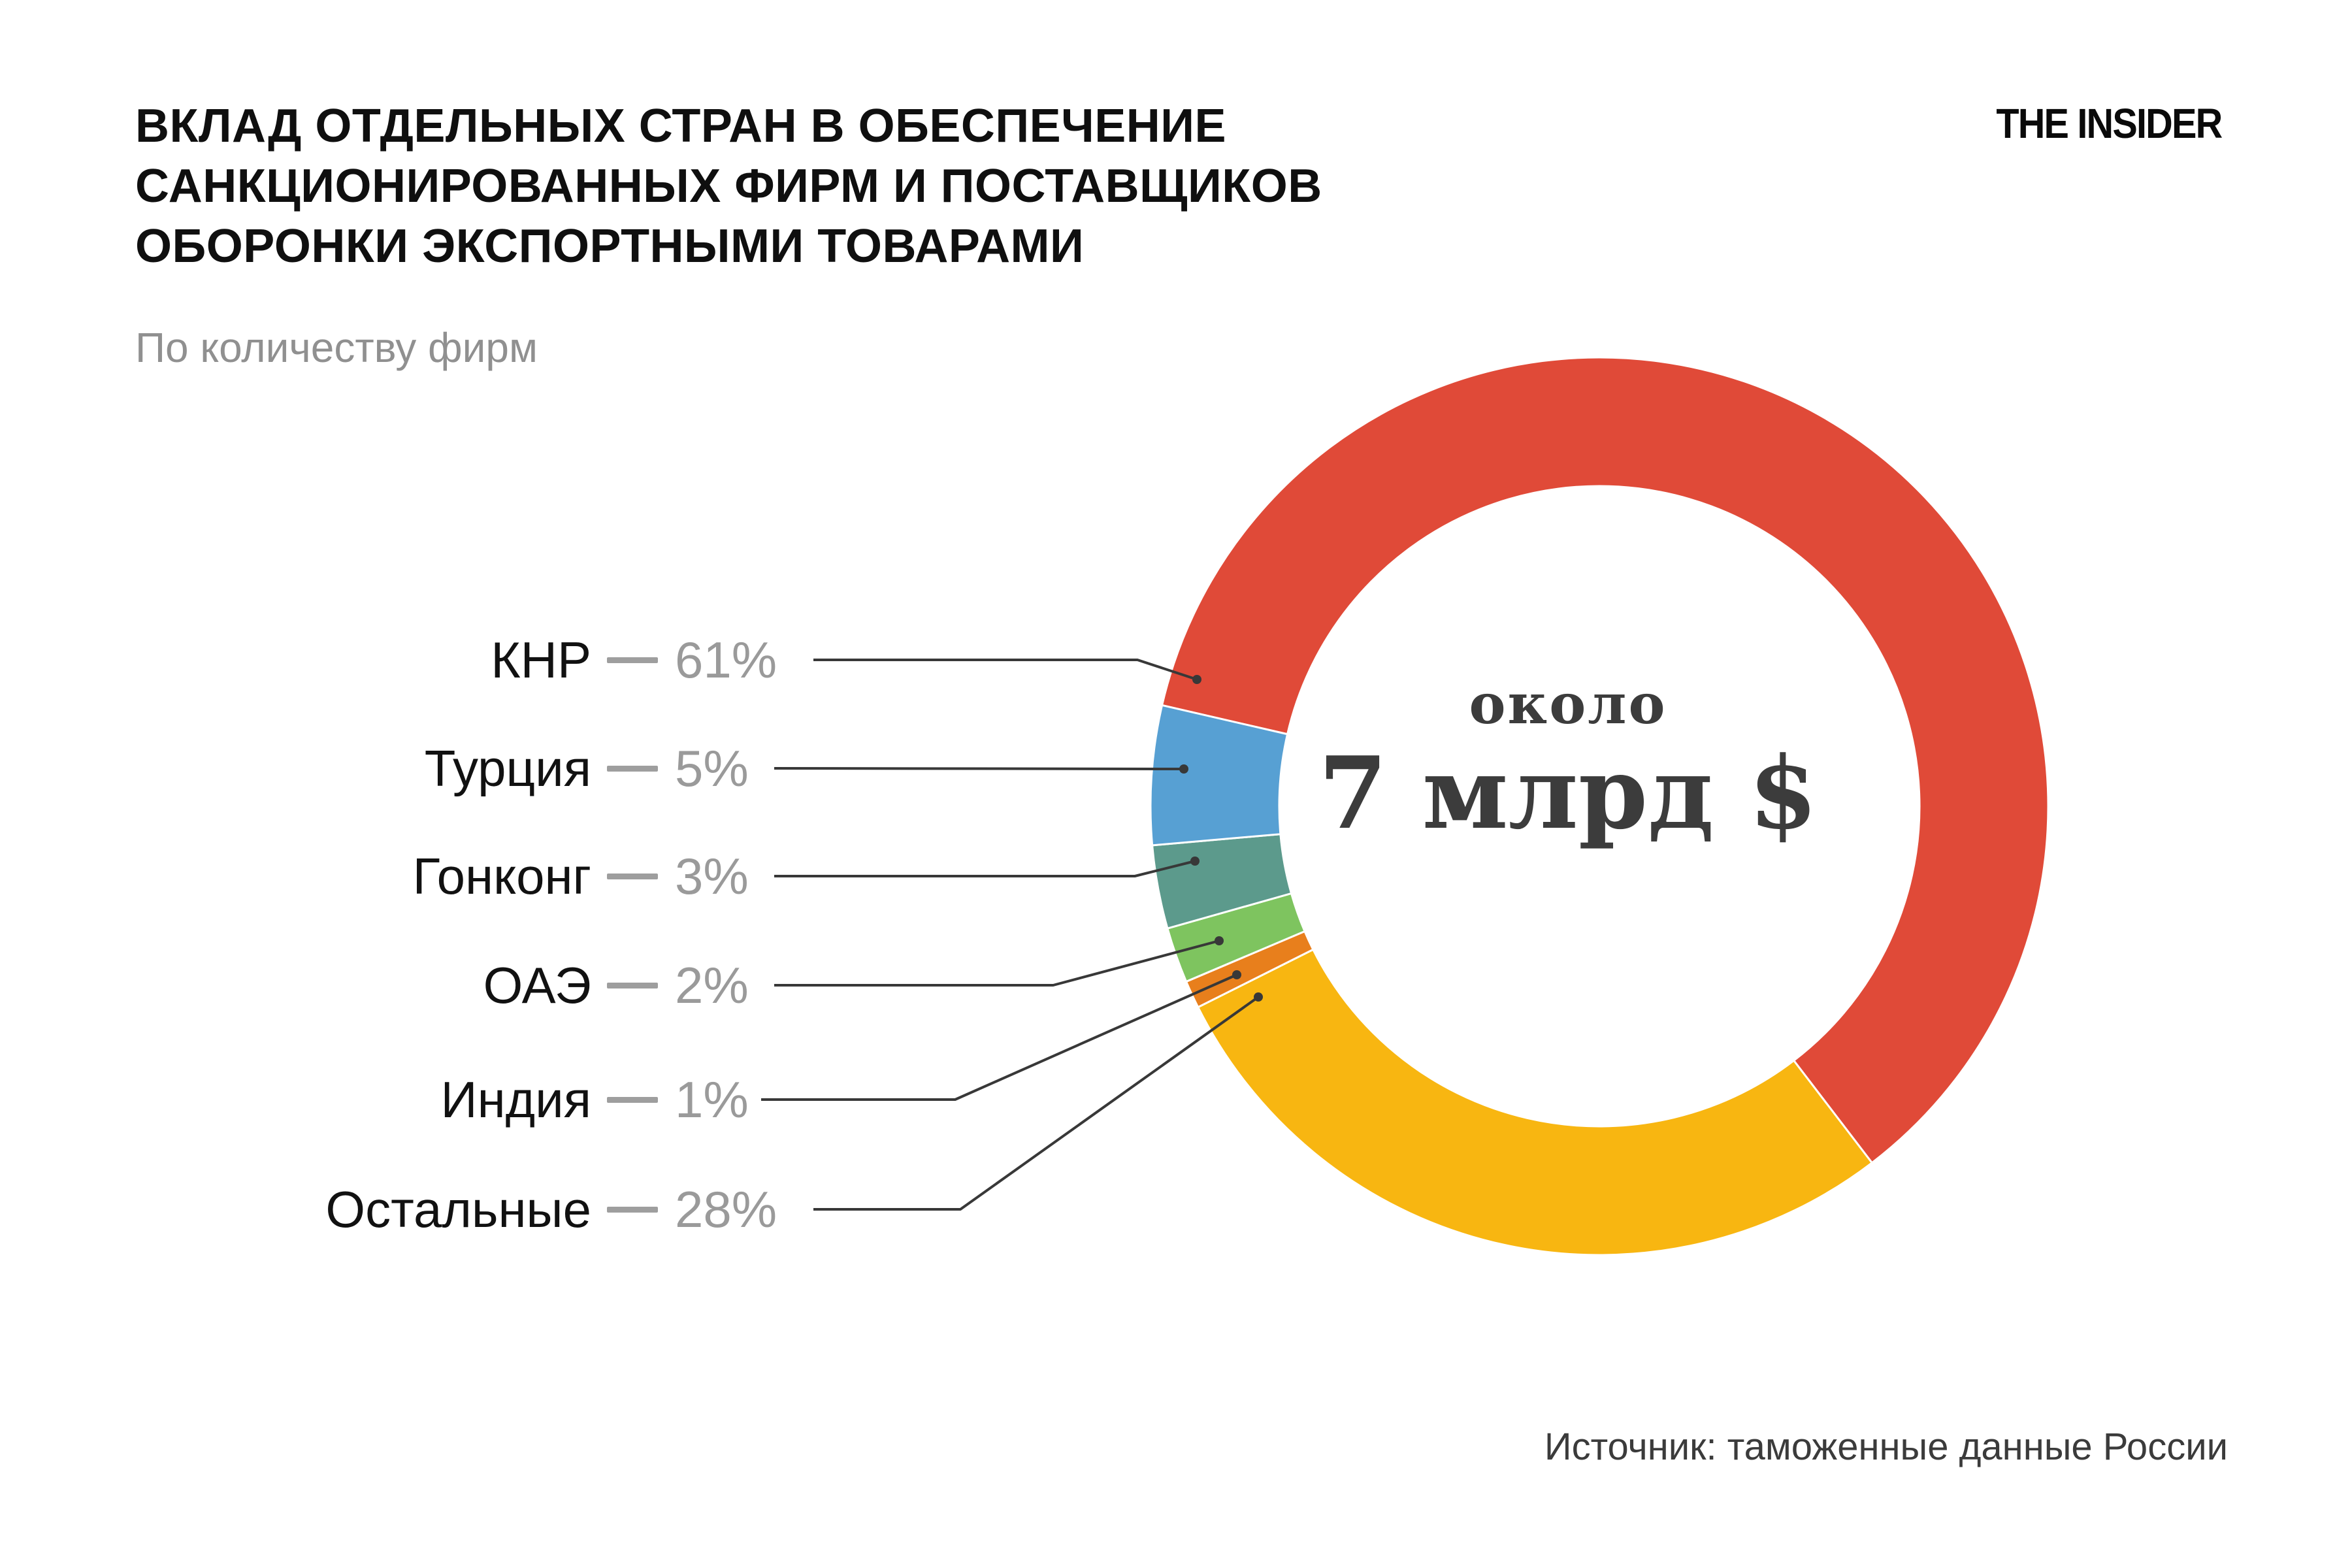  I want to click on title-line-3: ОБОРОНКИ ЭКСПОРТНЫМИ ТОВАРАМИ, so click(610, 246).